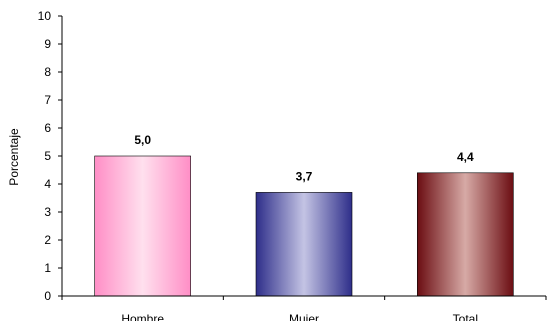 The image size is (548, 321). I want to click on y-tick-label: 3, so click(47, 212).